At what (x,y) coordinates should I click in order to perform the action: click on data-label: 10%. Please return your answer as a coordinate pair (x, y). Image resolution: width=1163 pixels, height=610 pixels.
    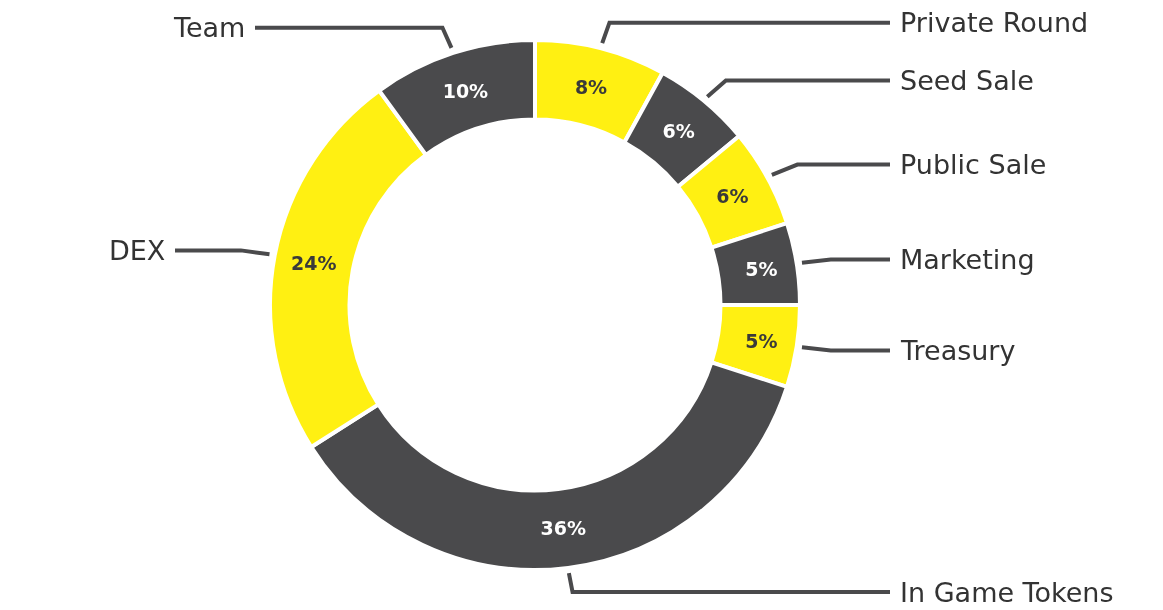
    Looking at the image, I should click on (465, 90).